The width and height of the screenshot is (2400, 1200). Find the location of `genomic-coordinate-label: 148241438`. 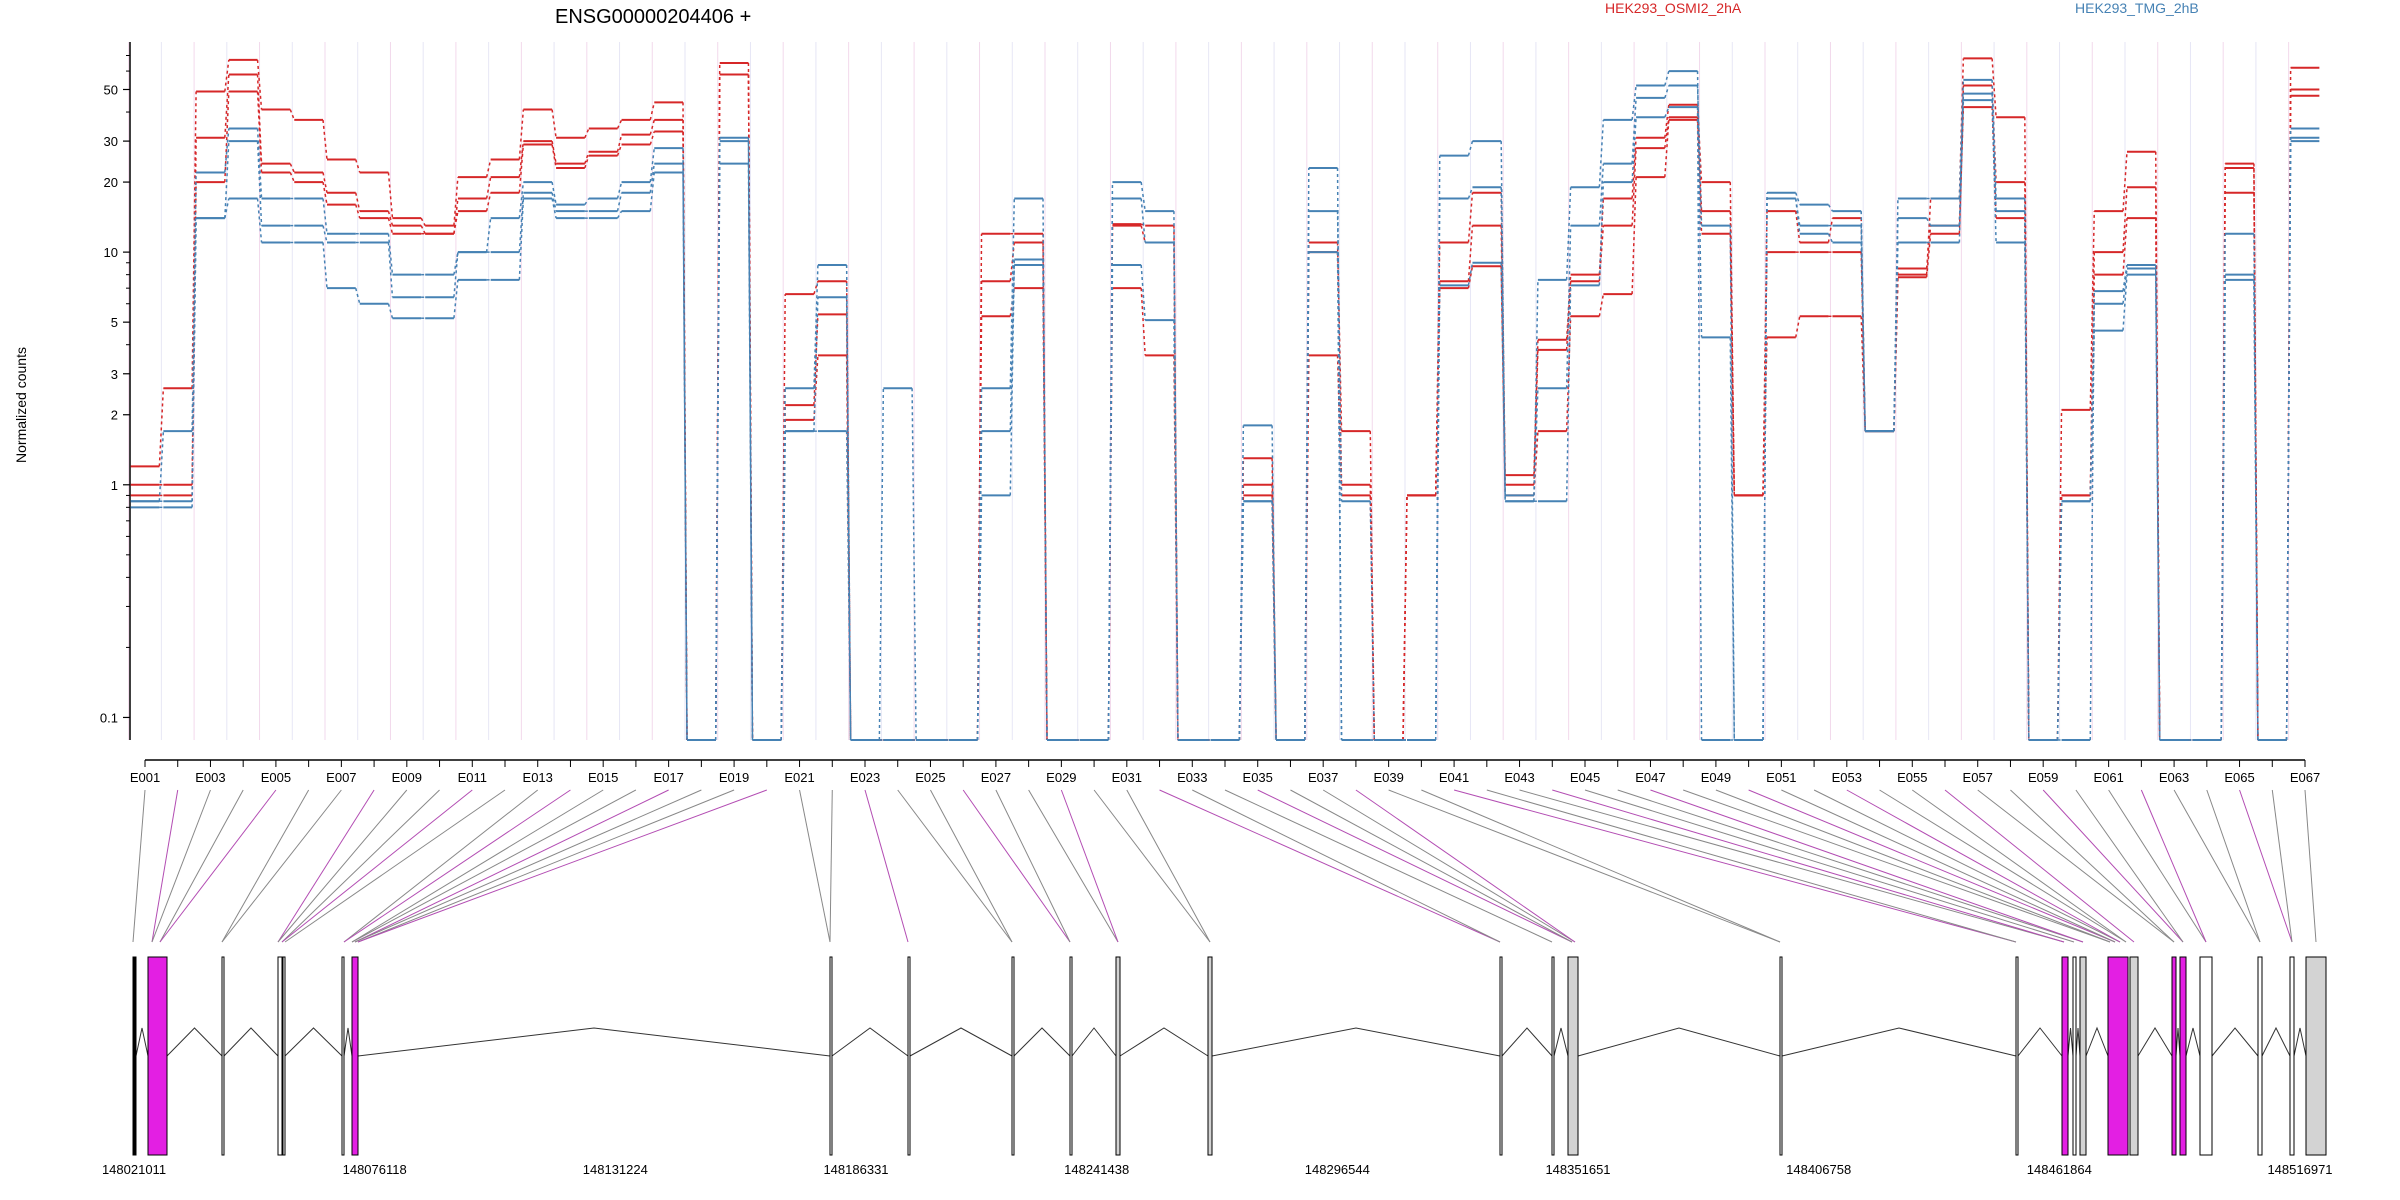

genomic-coordinate-label: 148241438 is located at coordinates (1096, 1169).